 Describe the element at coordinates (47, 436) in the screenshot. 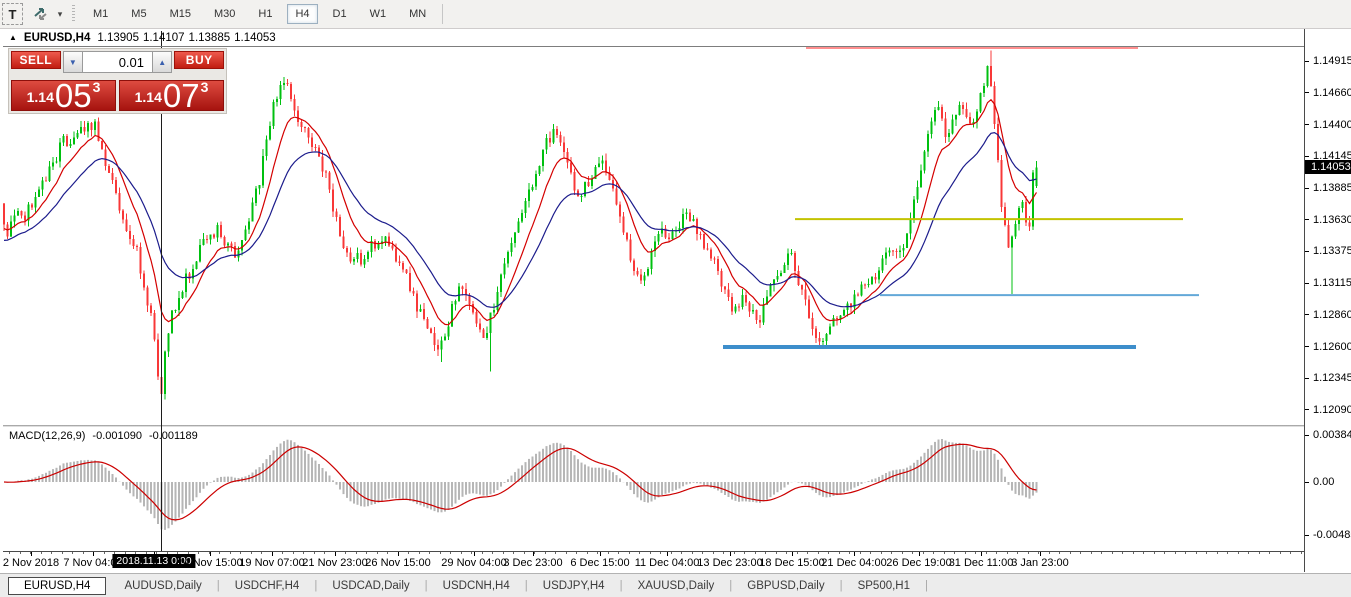

I see `macd-name: MACD(12,26,9)` at that location.